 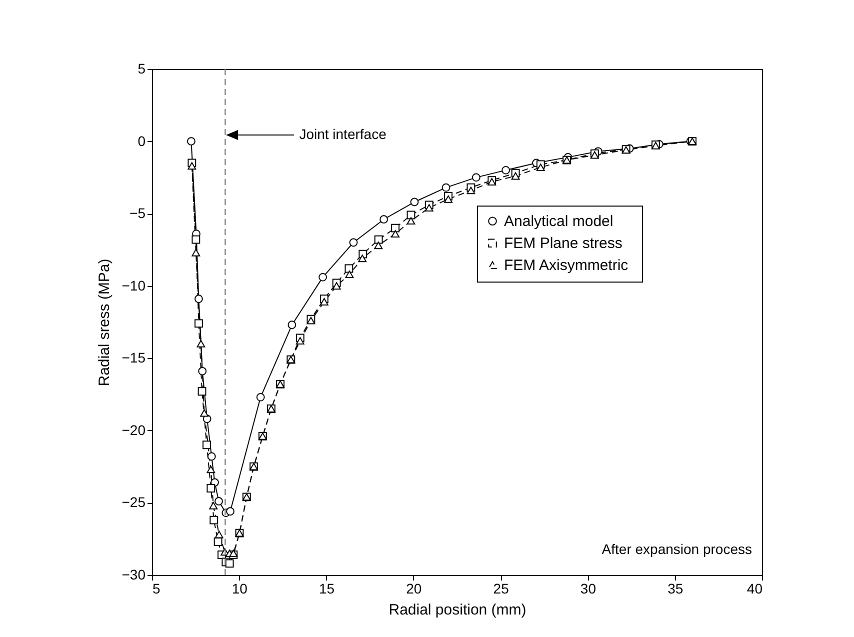 What do you see at coordinates (134, 502) in the screenshot?
I see `y-tick-label: −25` at bounding box center [134, 502].